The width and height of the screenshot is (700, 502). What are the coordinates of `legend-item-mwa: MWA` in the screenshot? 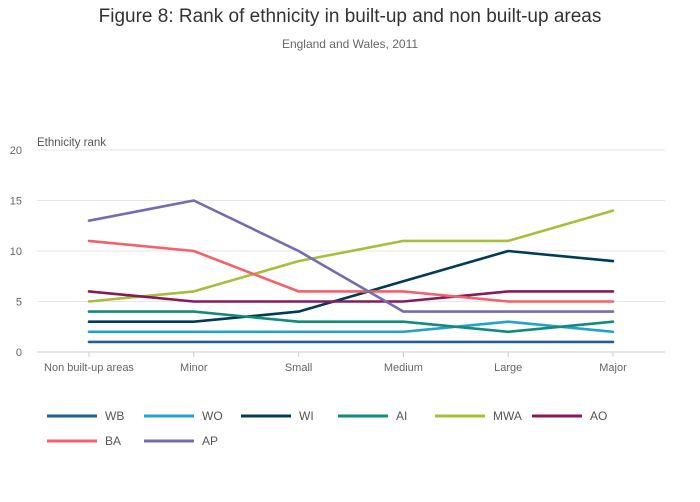 It's located at (478, 416).